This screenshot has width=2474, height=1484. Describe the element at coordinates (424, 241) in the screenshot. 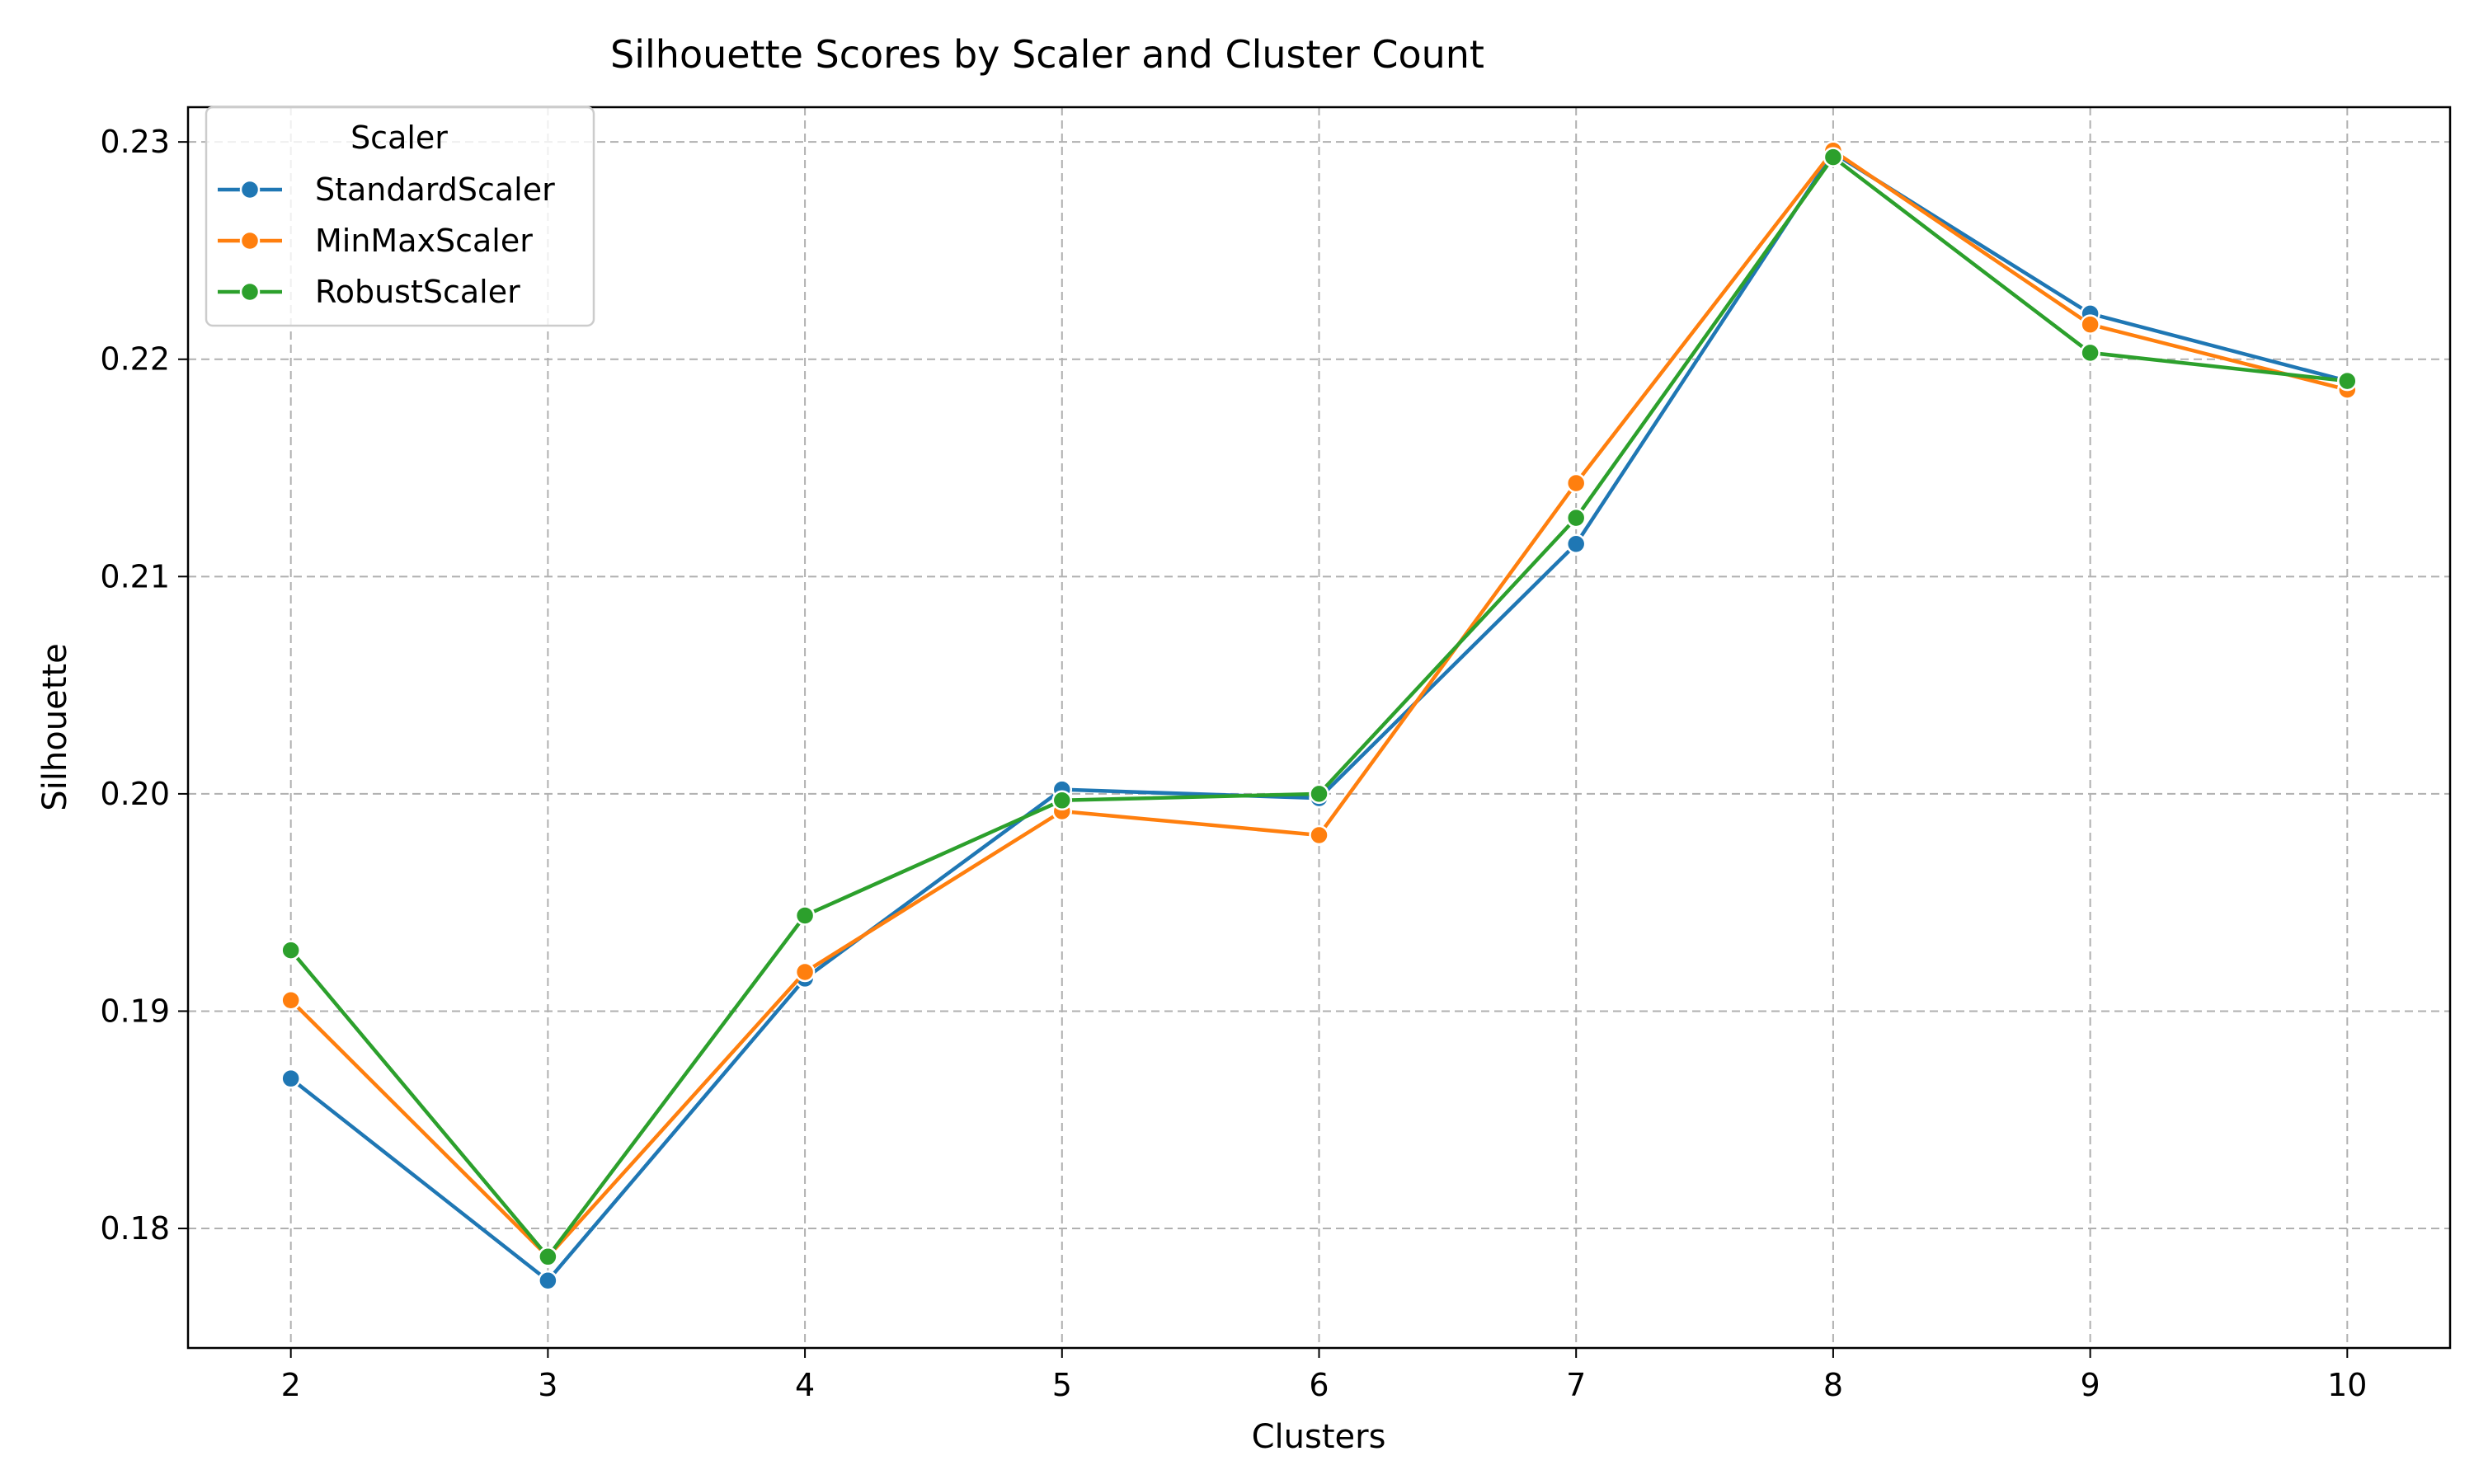

I see `legend-label: MinMaxScaler` at that location.